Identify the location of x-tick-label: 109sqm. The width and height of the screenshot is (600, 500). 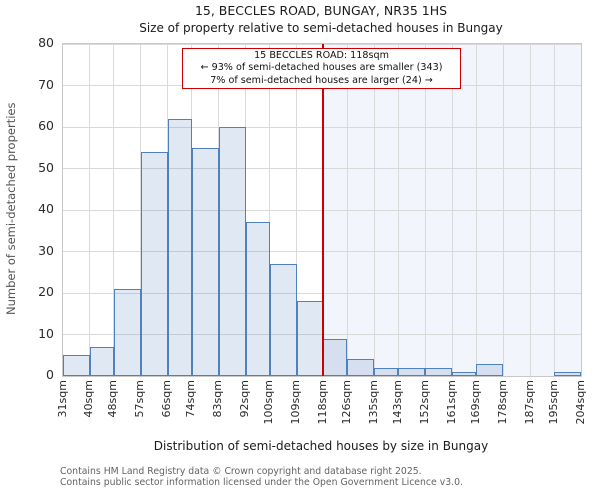
(296, 402).